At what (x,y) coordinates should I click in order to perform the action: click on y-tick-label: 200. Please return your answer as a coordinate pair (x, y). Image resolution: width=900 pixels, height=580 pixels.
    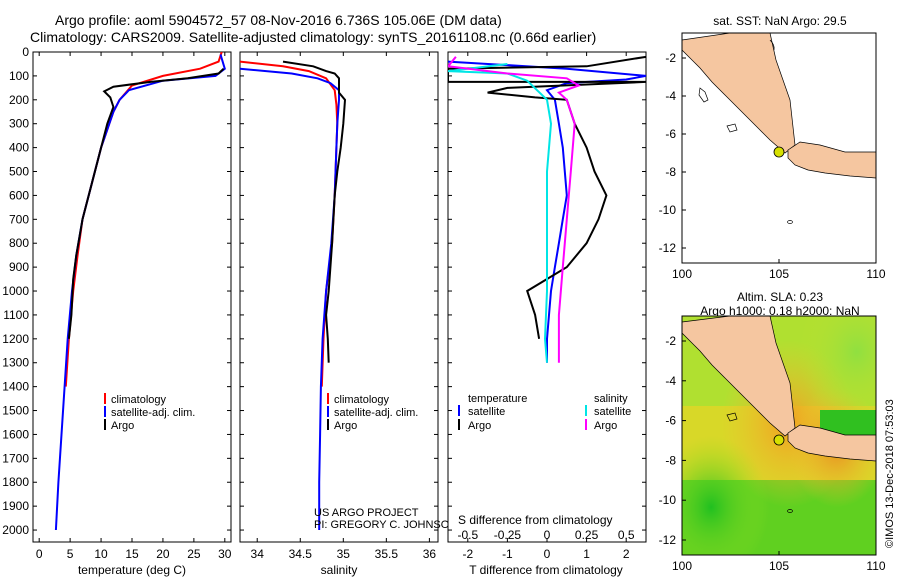
    Looking at the image, I should click on (19, 100).